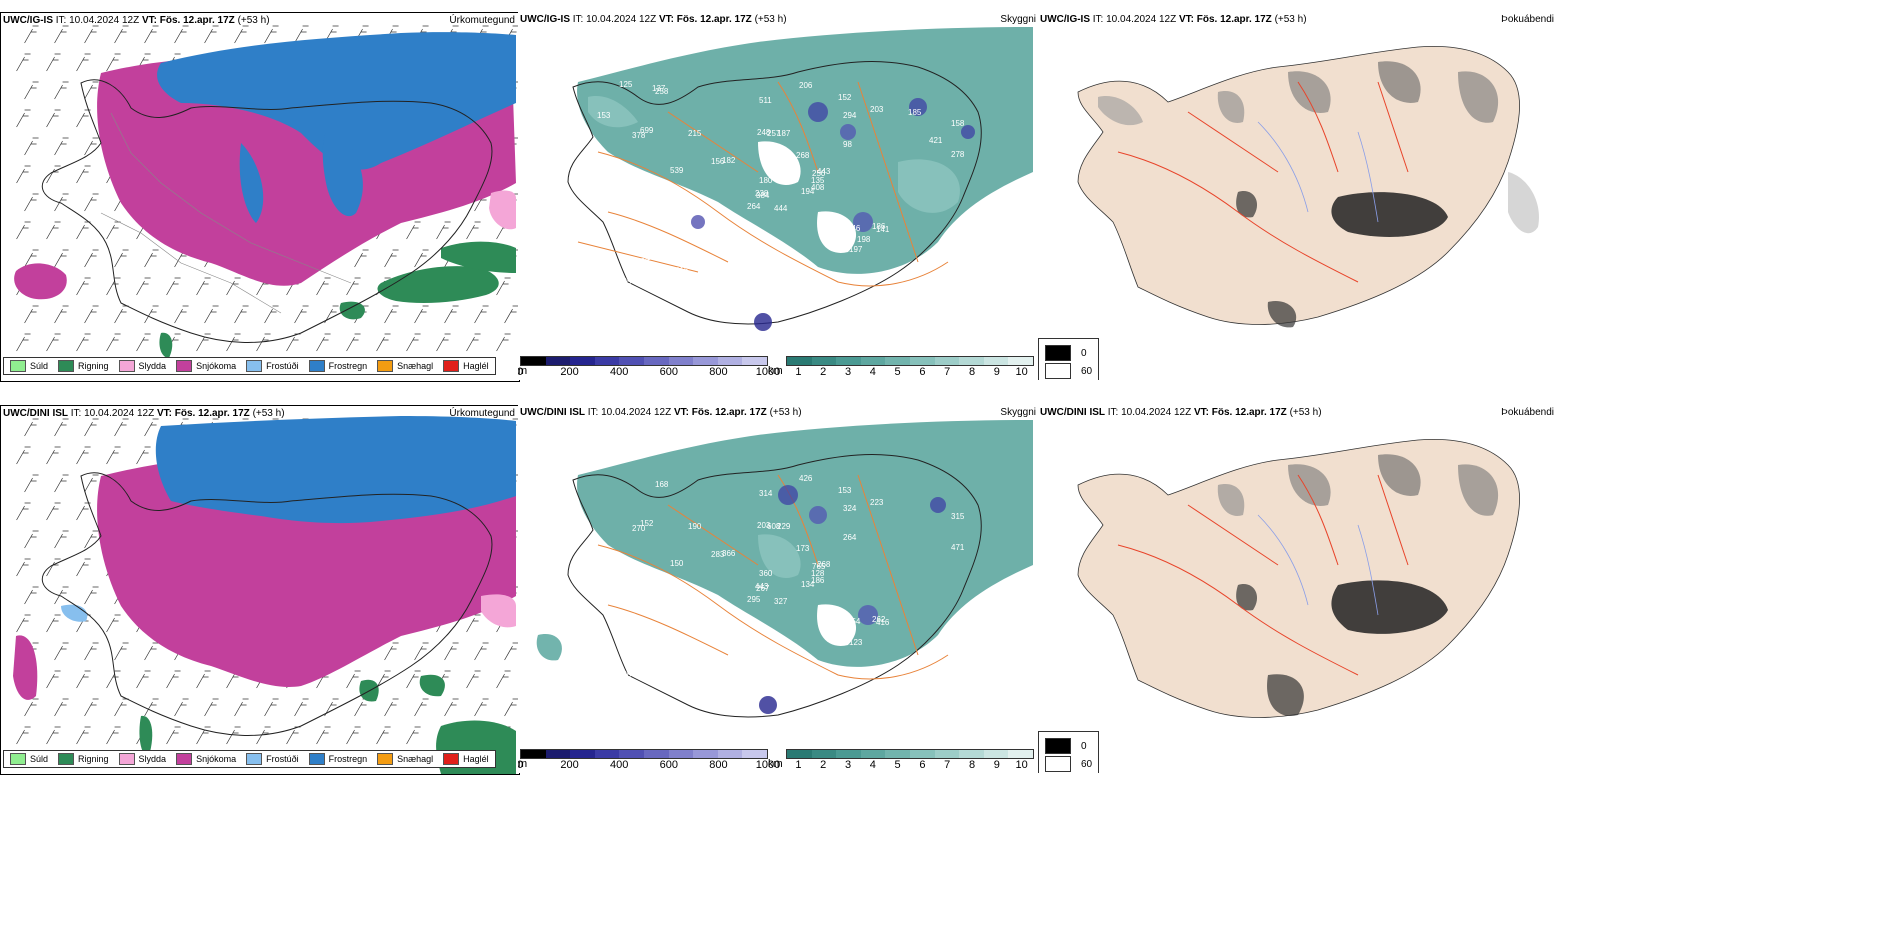  I want to click on legend-label: Súld, so click(39, 759).